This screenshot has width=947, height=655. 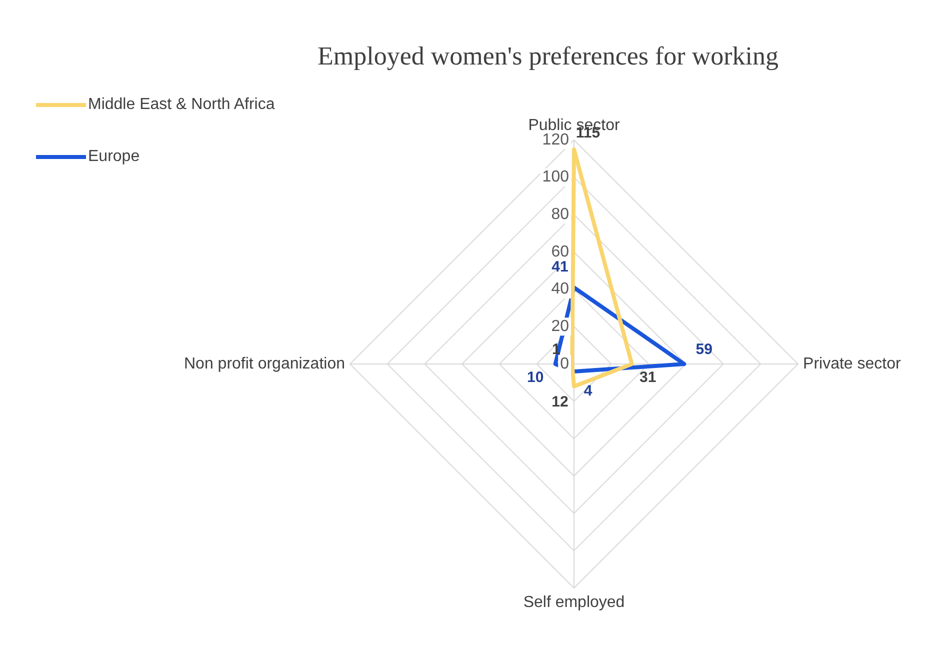 I want to click on y-tick-label: 100, so click(x=556, y=177).